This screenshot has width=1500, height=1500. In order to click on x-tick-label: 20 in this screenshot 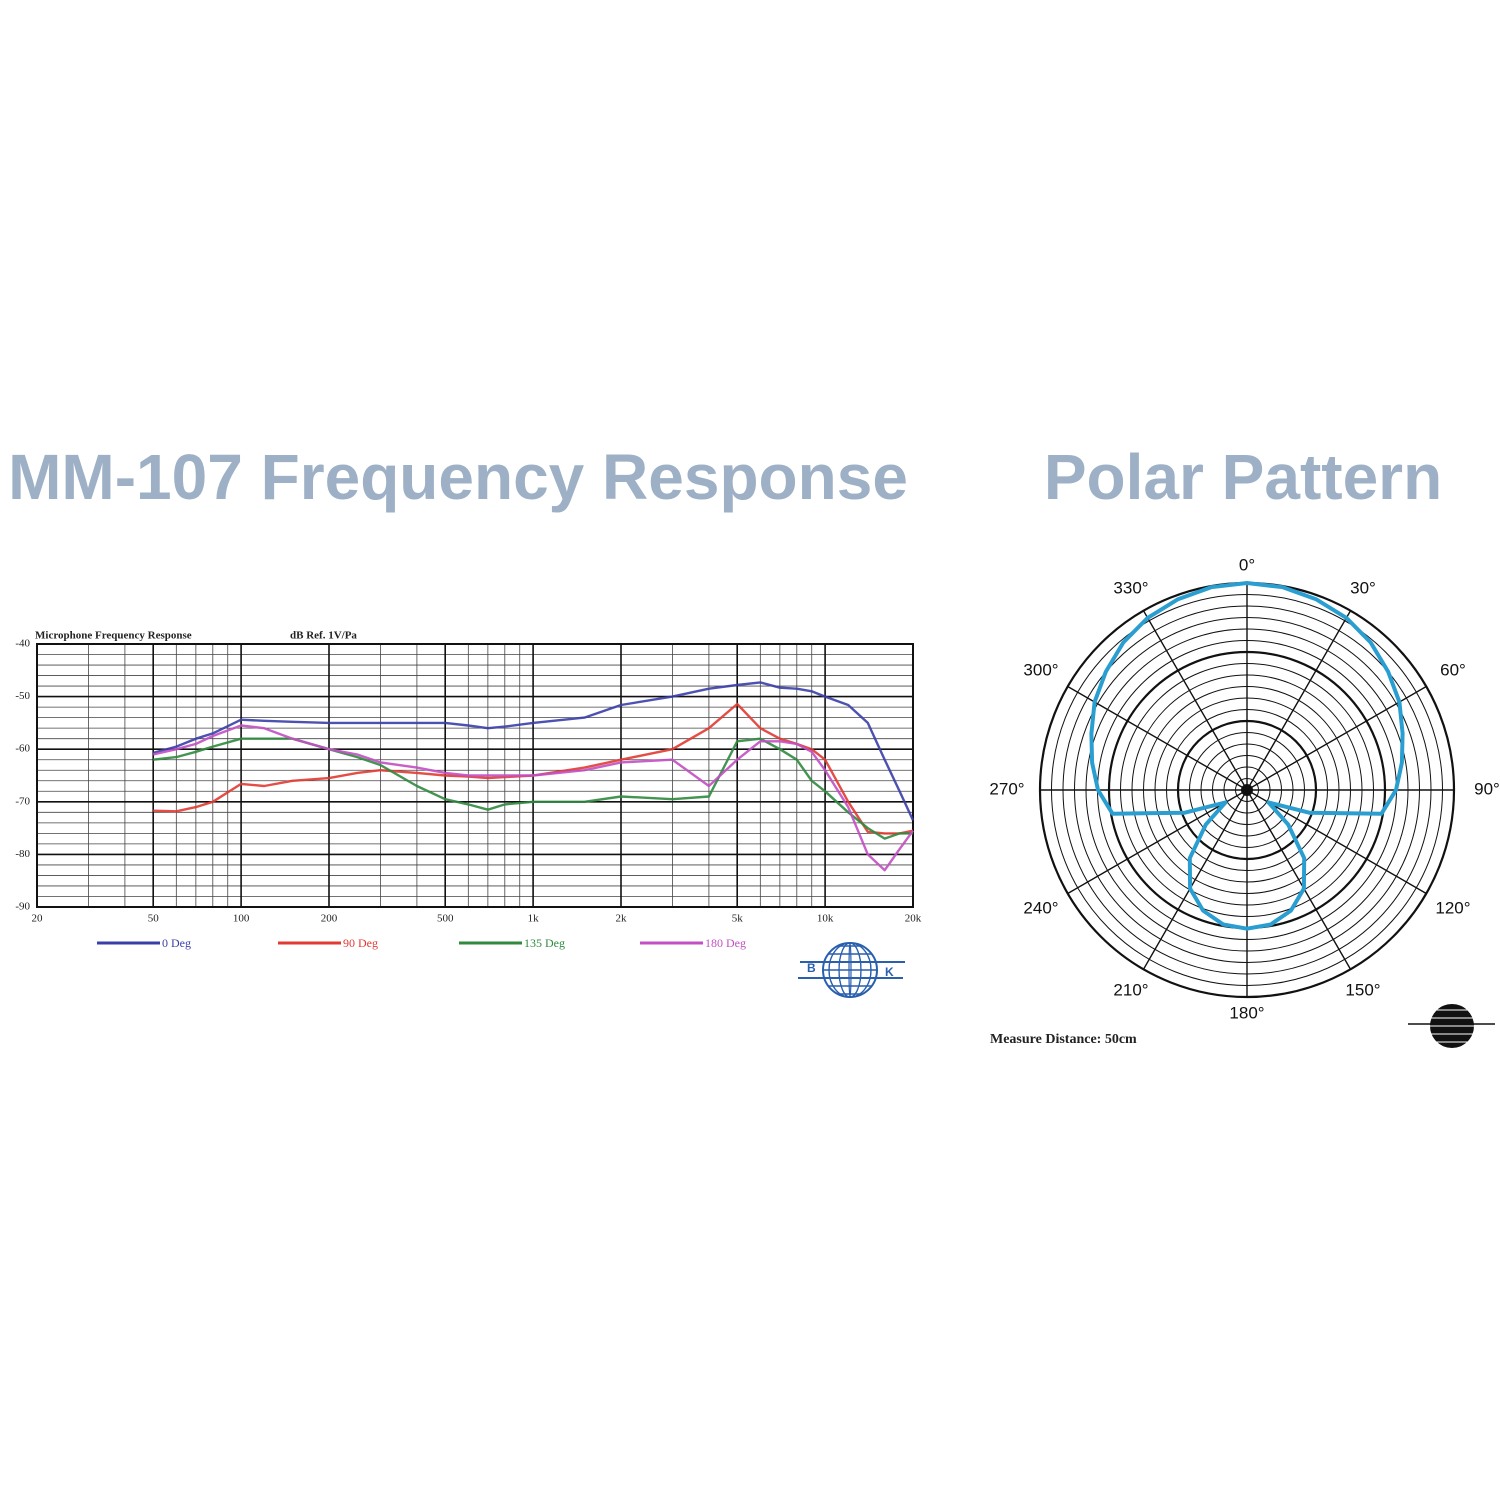, I will do `click(38, 919)`.